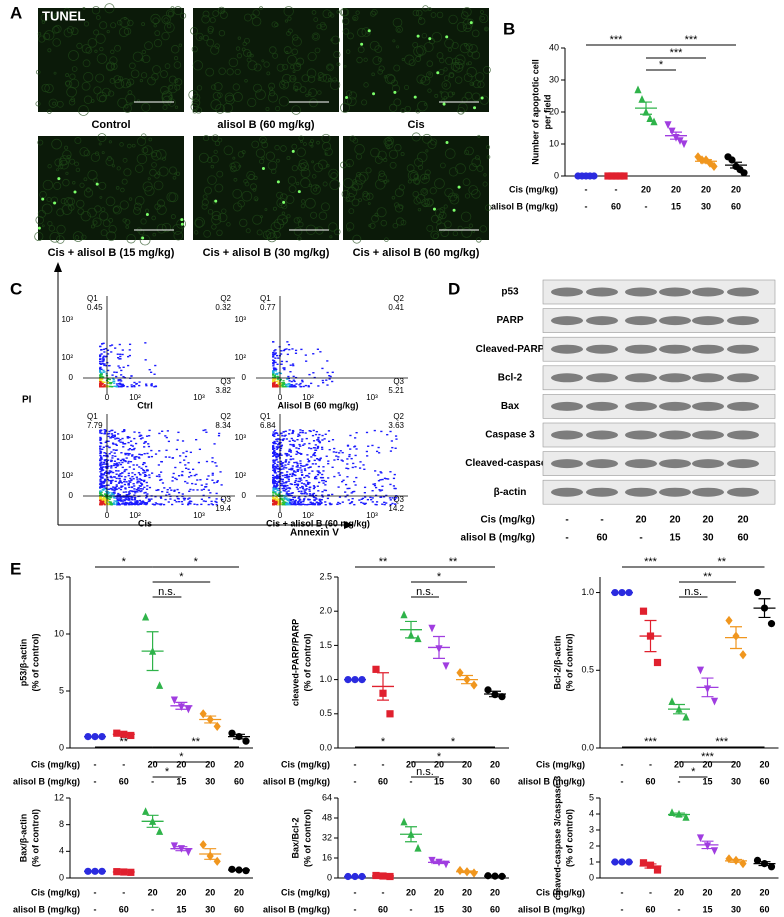 This screenshot has height=917, width=784. I want to click on row-value: 20, so click(675, 520).